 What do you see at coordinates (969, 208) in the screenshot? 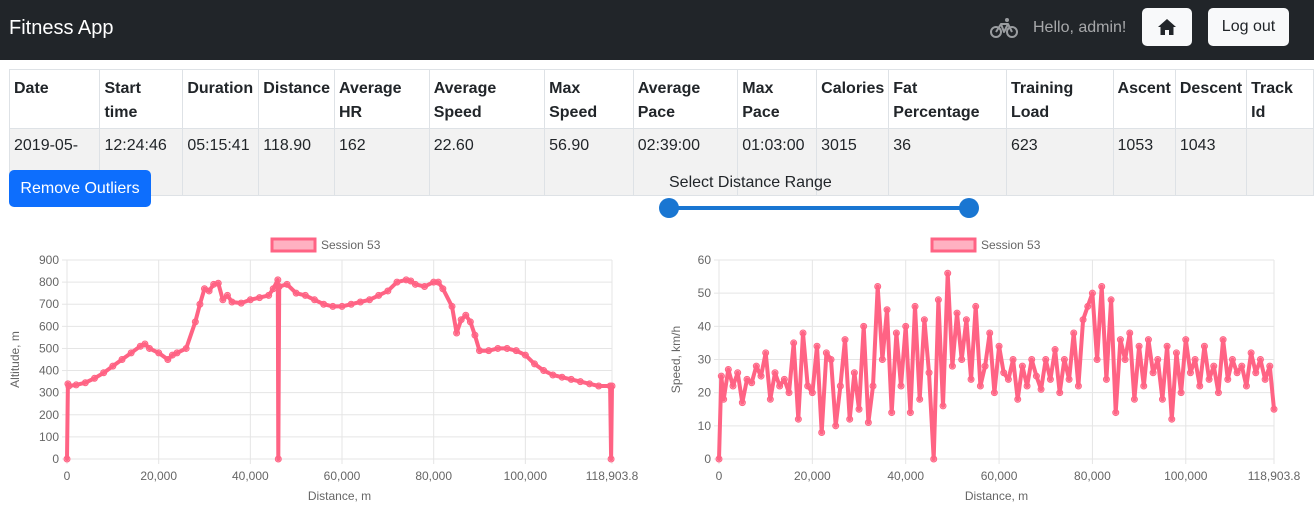
I see `distance-range-max-handle` at bounding box center [969, 208].